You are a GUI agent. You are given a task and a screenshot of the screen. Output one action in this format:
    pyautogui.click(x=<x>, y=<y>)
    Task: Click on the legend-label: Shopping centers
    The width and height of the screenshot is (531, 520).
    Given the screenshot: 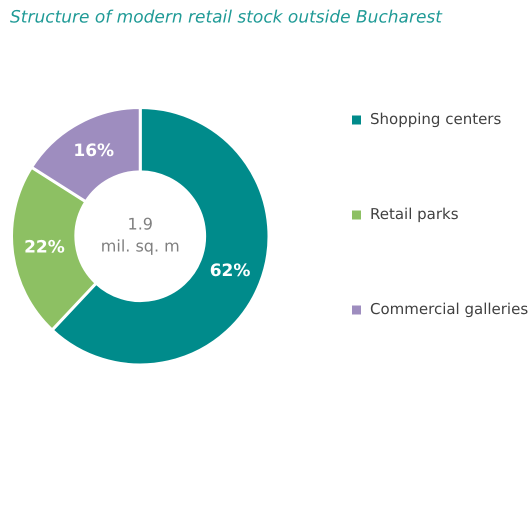 What is the action you would take?
    pyautogui.click(x=436, y=119)
    